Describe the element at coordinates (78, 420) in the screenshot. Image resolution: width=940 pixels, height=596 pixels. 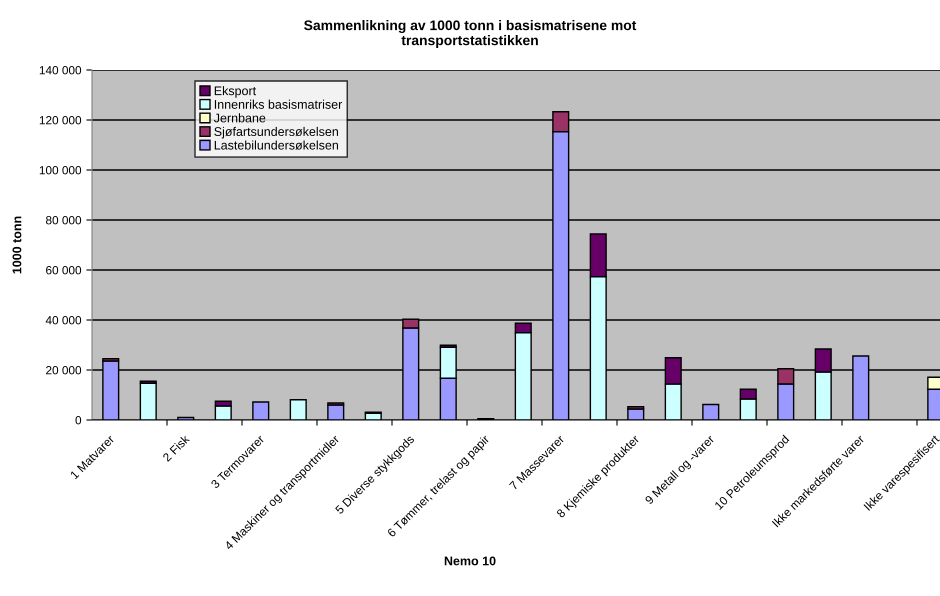
I see `y-tick-label: 0` at that location.